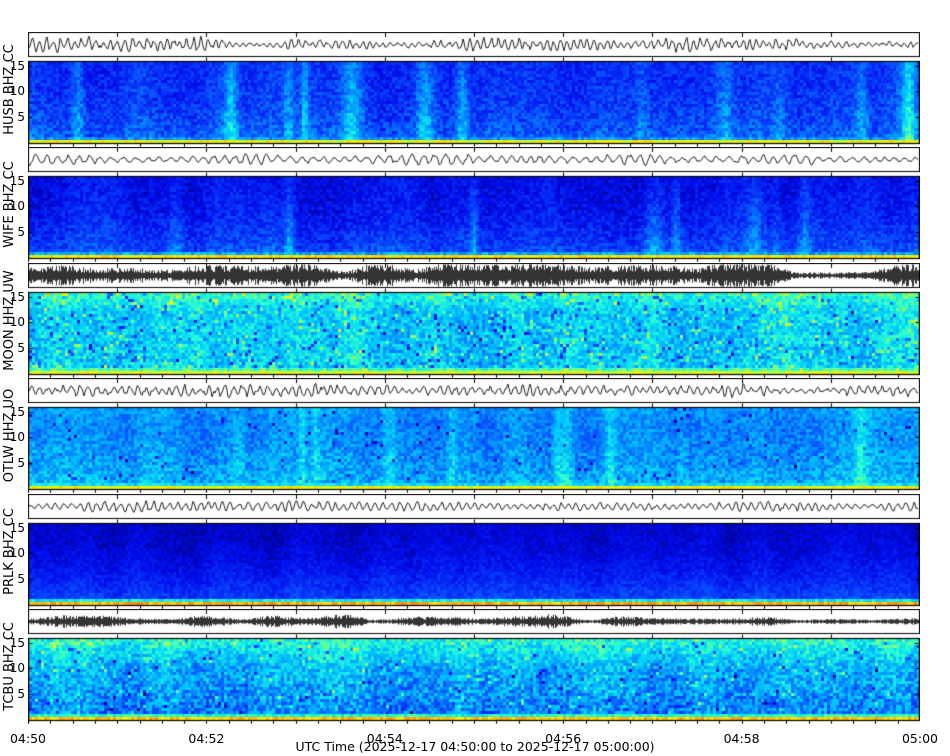 This screenshot has height=756, width=950. What do you see at coordinates (17, 206) in the screenshot?
I see `freq-tick-label-wife-10: 10` at bounding box center [17, 206].